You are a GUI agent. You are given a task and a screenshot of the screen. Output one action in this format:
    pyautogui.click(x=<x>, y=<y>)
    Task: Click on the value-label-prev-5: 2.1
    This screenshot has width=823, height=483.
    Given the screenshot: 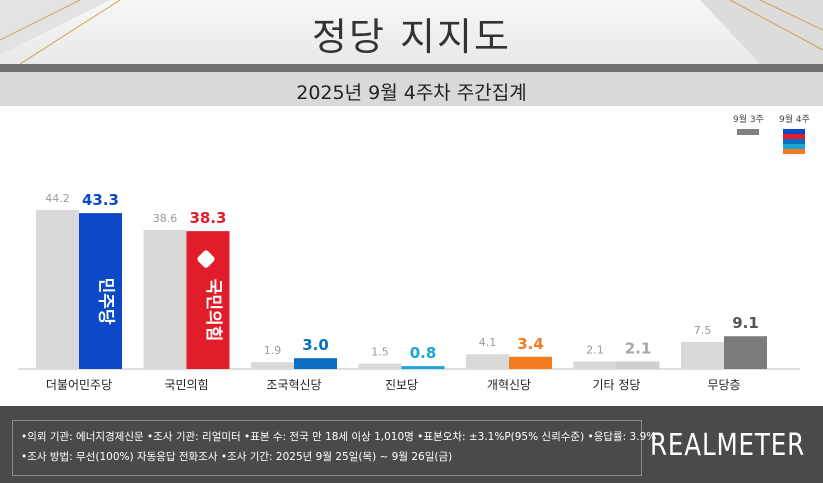 What is the action you would take?
    pyautogui.click(x=595, y=349)
    